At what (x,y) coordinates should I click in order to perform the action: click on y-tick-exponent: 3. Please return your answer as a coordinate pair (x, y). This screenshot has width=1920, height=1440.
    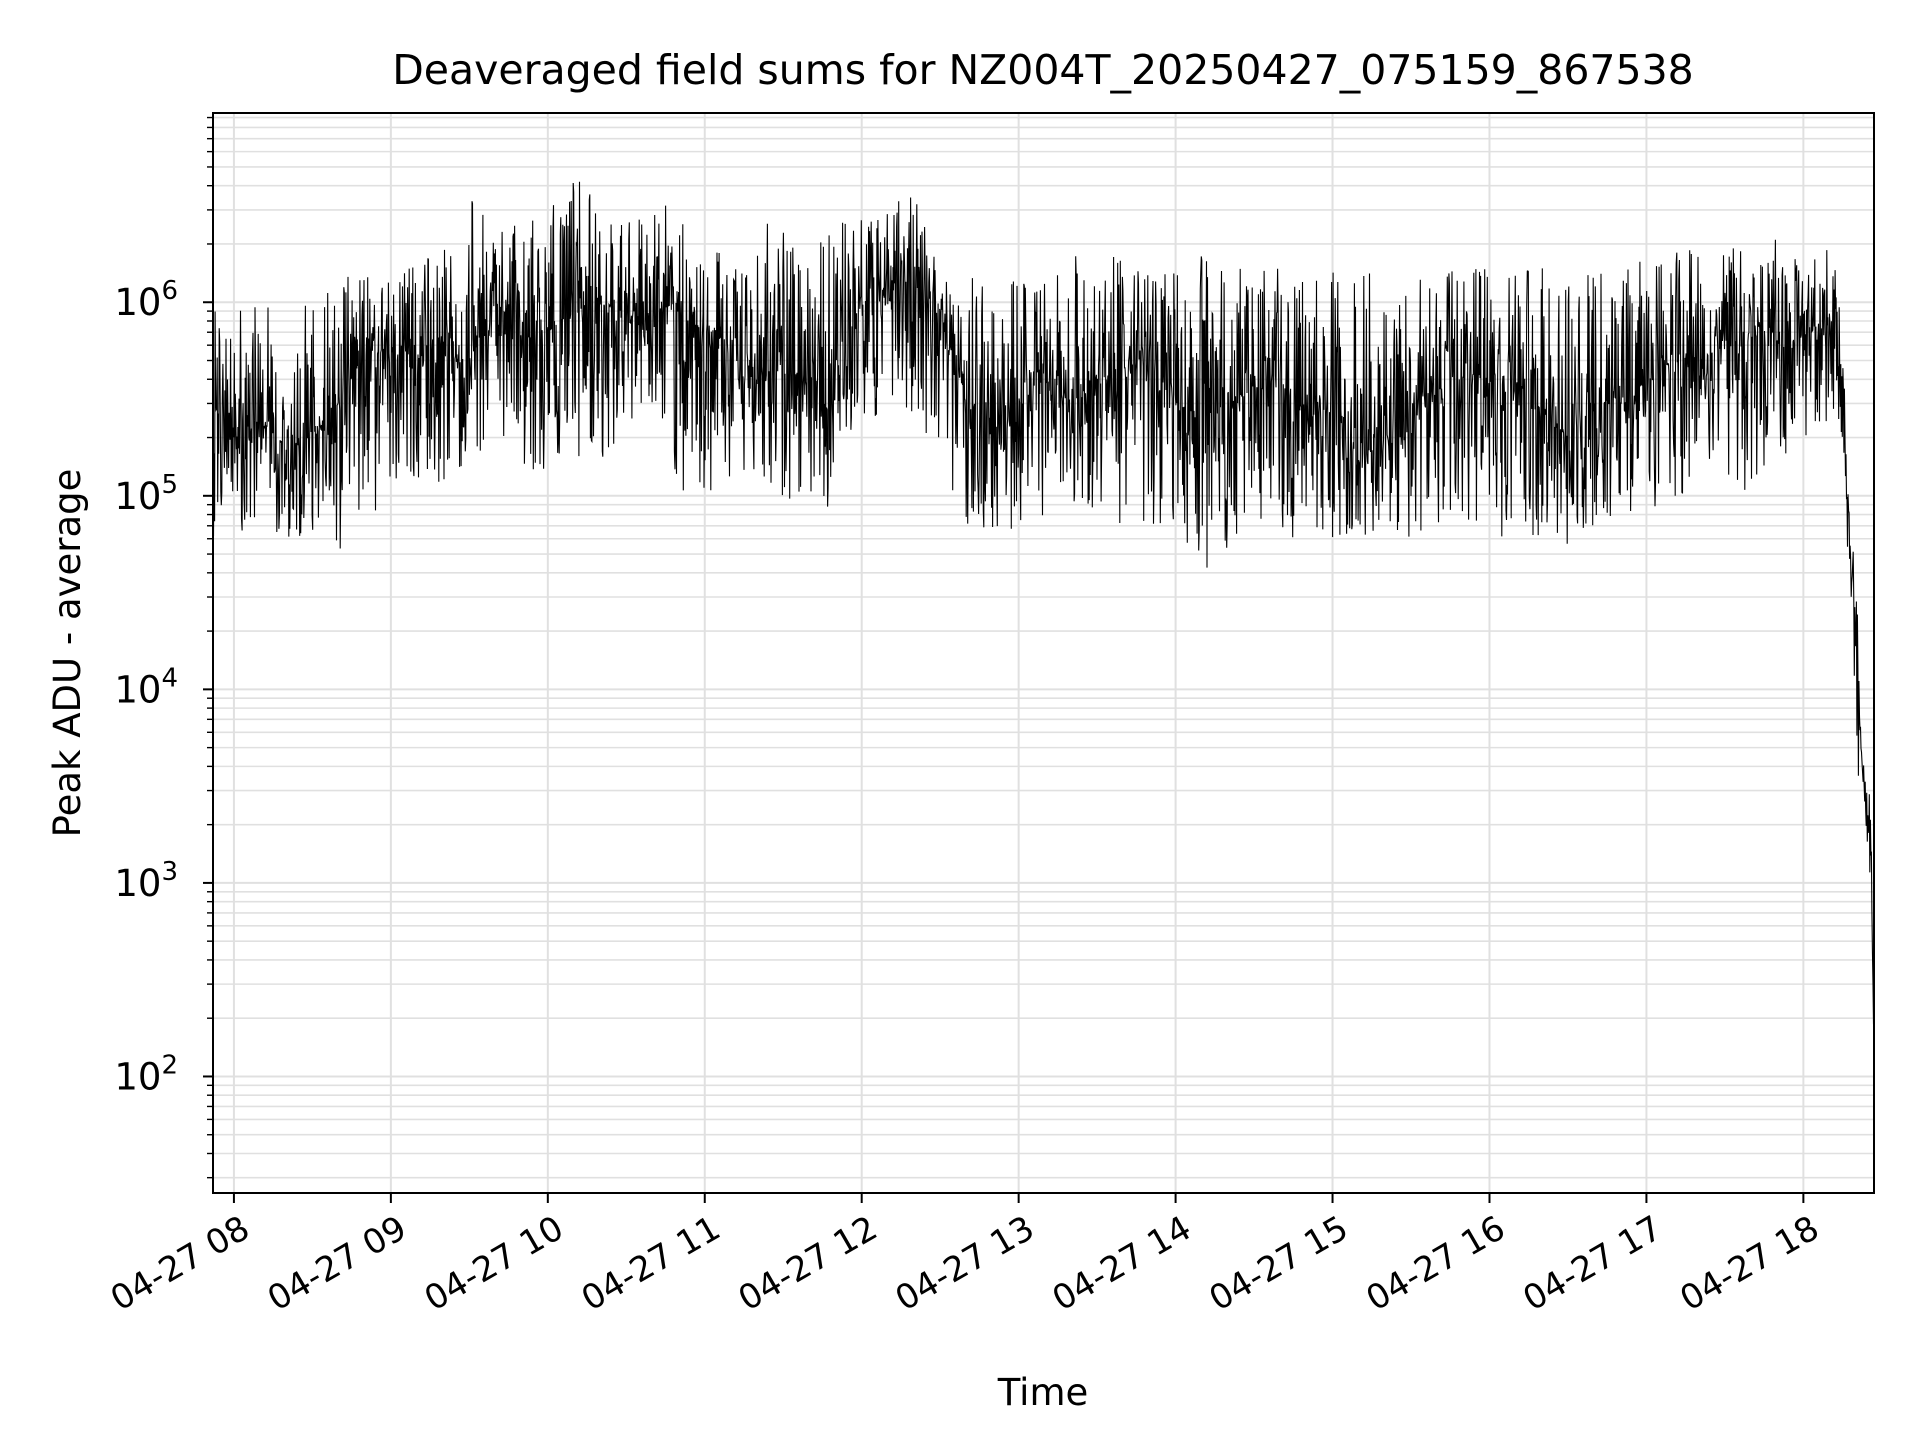
    Looking at the image, I should click on (169, 872).